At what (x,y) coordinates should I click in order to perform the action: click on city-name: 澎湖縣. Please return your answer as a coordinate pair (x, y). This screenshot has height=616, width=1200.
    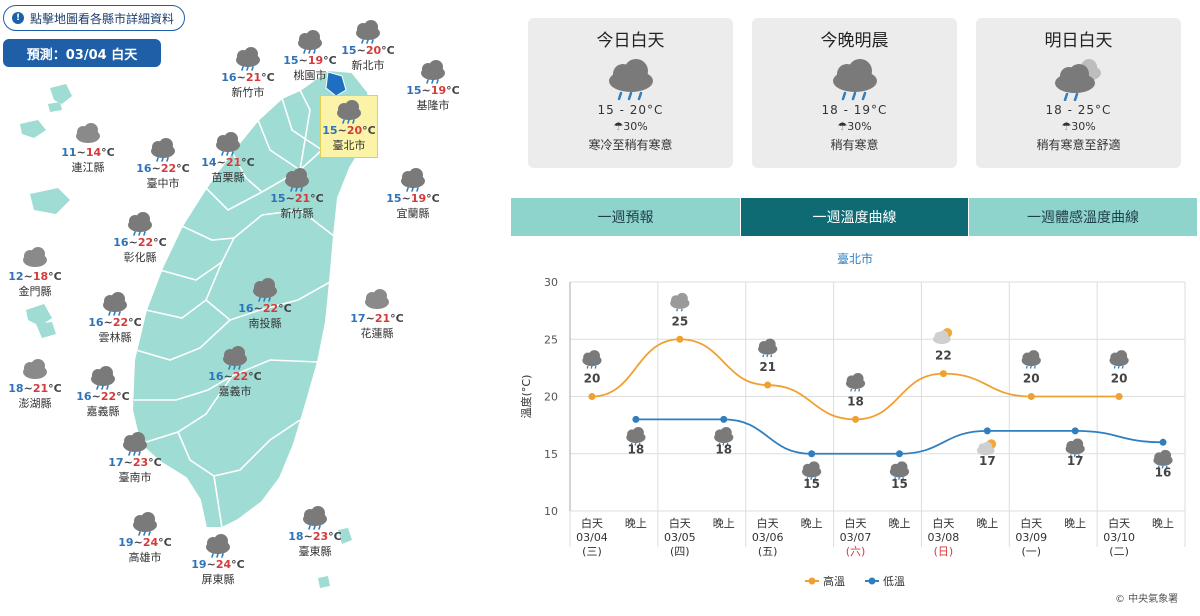
    Looking at the image, I should click on (35, 403).